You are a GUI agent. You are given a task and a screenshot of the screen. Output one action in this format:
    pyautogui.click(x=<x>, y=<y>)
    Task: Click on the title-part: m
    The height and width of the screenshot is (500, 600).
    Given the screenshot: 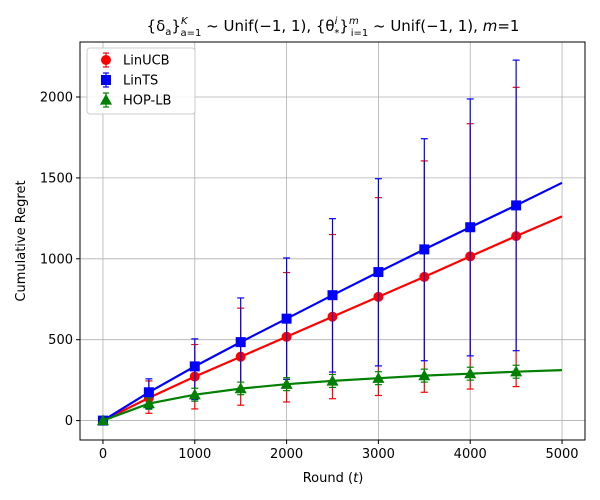 What is the action you would take?
    pyautogui.click(x=490, y=26)
    